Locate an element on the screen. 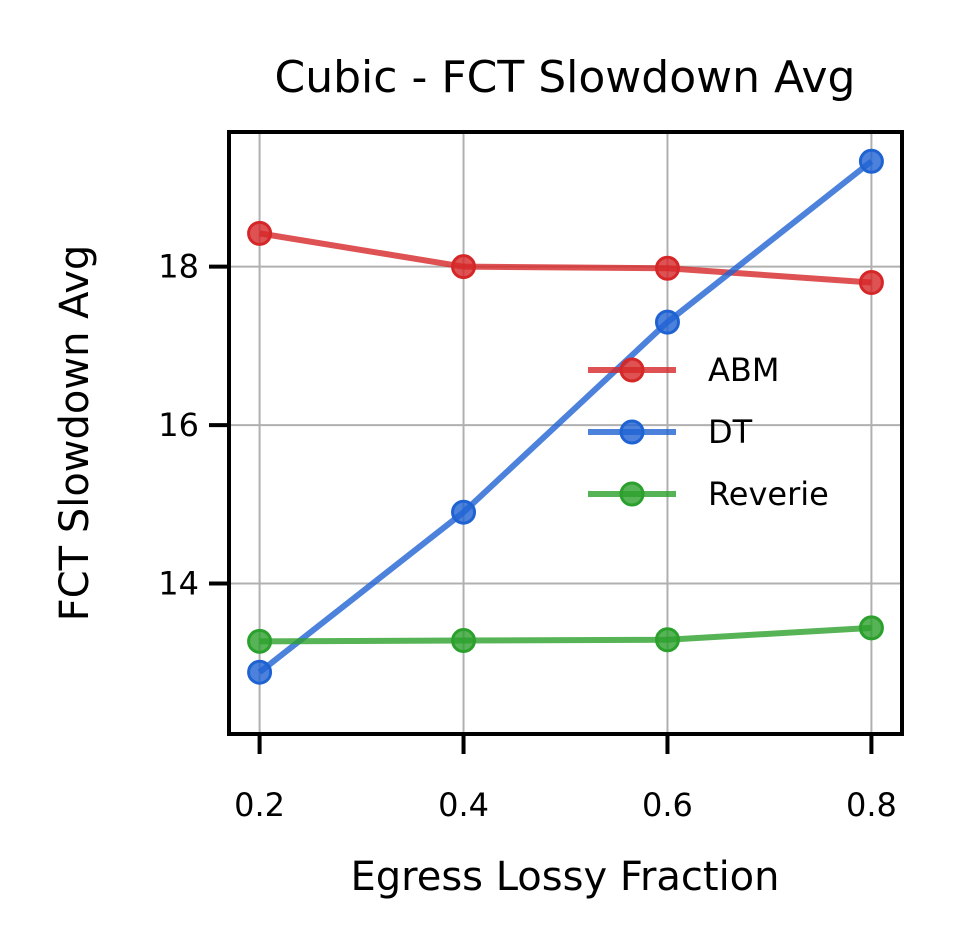  x-tick-label: 0.6 is located at coordinates (667, 805).